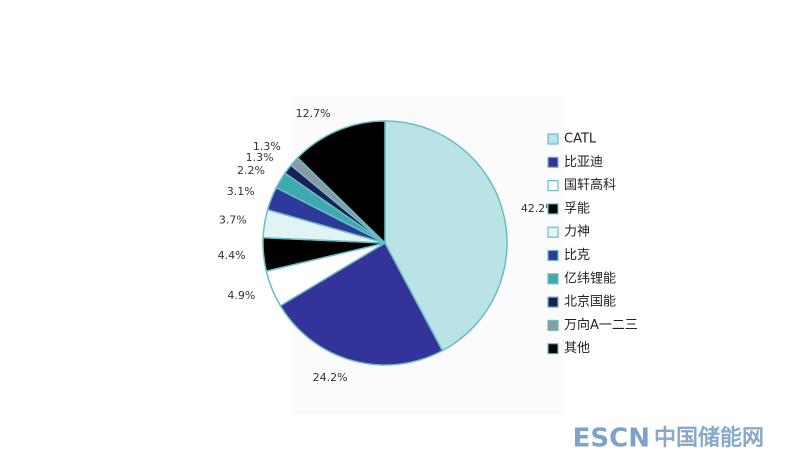 The width and height of the screenshot is (788, 463). What do you see at coordinates (601, 325) in the screenshot?
I see `legend-label: 万向A一二三` at bounding box center [601, 325].